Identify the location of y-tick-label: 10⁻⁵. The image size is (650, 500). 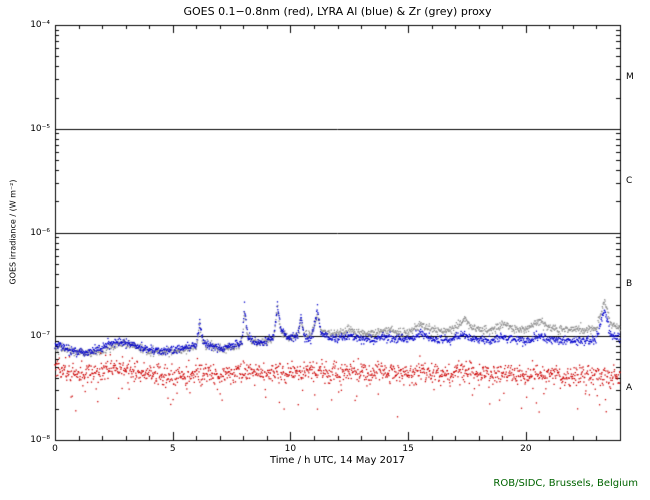
(40, 128).